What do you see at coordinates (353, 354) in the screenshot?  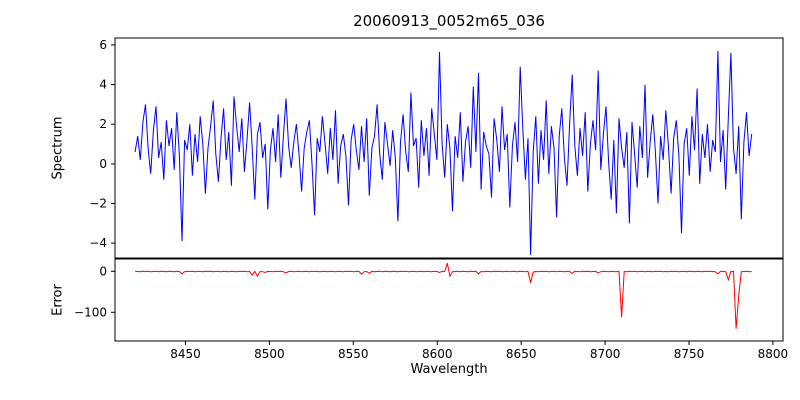 I see `xtick-label: 8550` at bounding box center [353, 354].